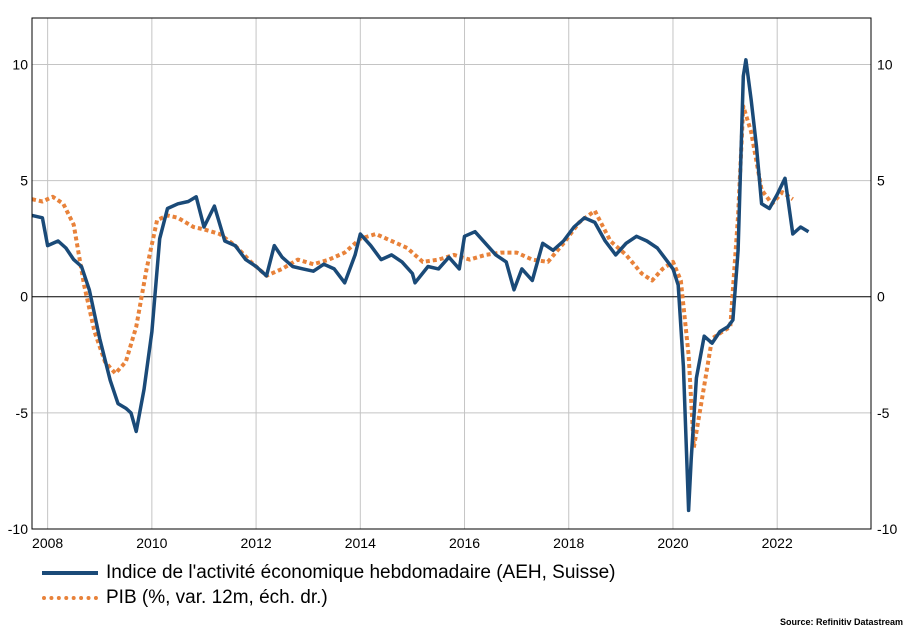 The image size is (911, 636). I want to click on y-left-tick-label: 0, so click(24, 297).